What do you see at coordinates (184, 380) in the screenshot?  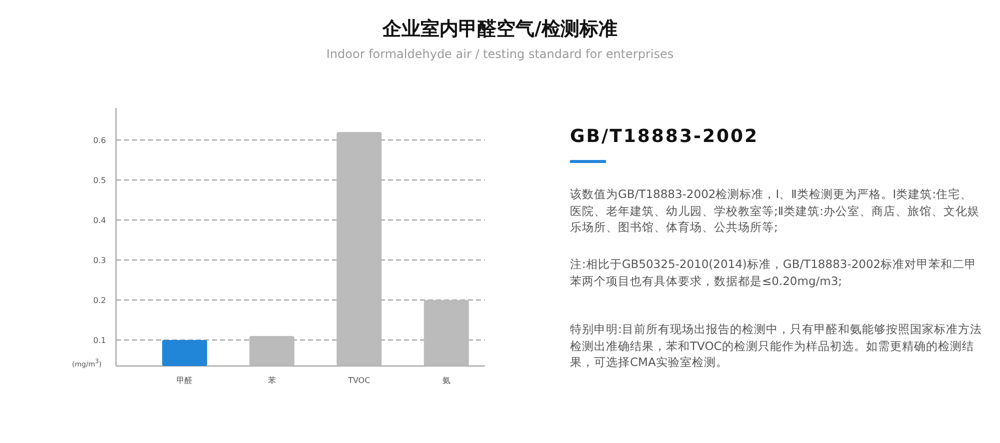 I see `x-tick-label: 甲醛` at bounding box center [184, 380].